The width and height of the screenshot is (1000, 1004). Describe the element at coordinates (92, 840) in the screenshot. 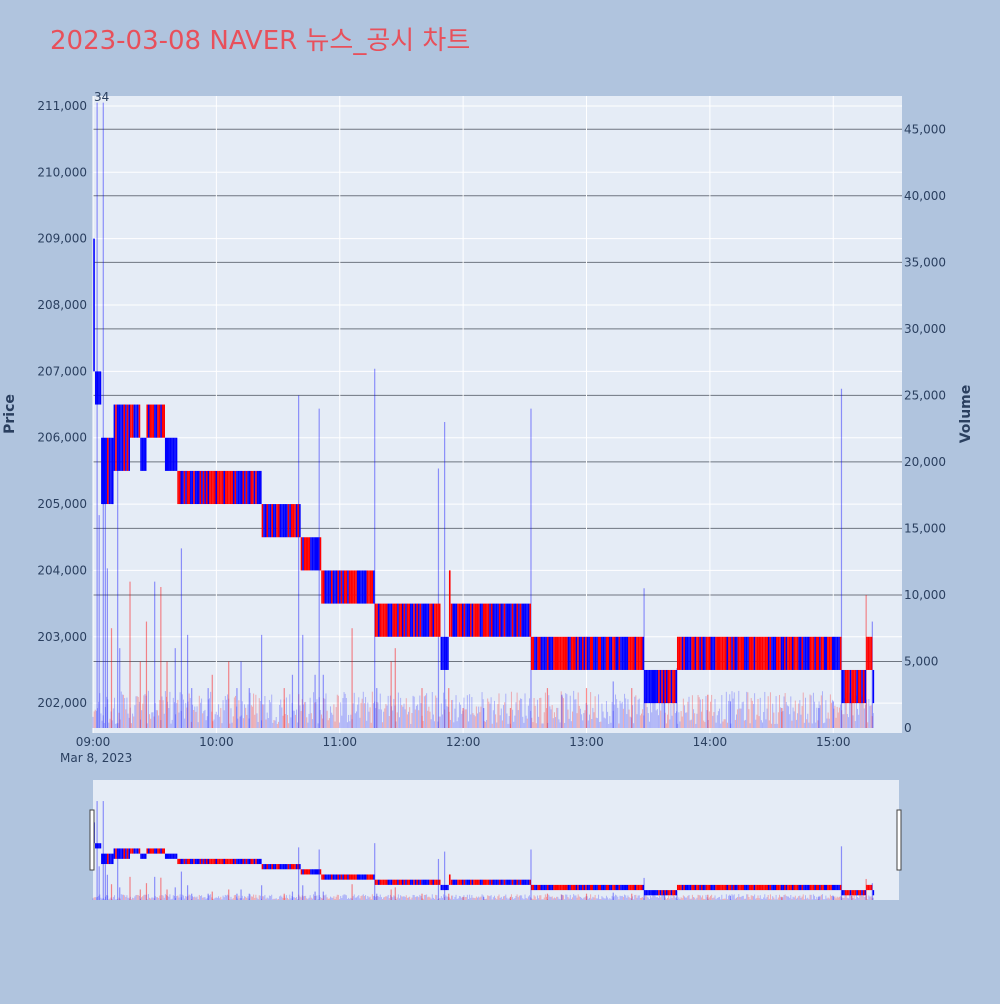

I see `rangeslider-handle-left` at that location.